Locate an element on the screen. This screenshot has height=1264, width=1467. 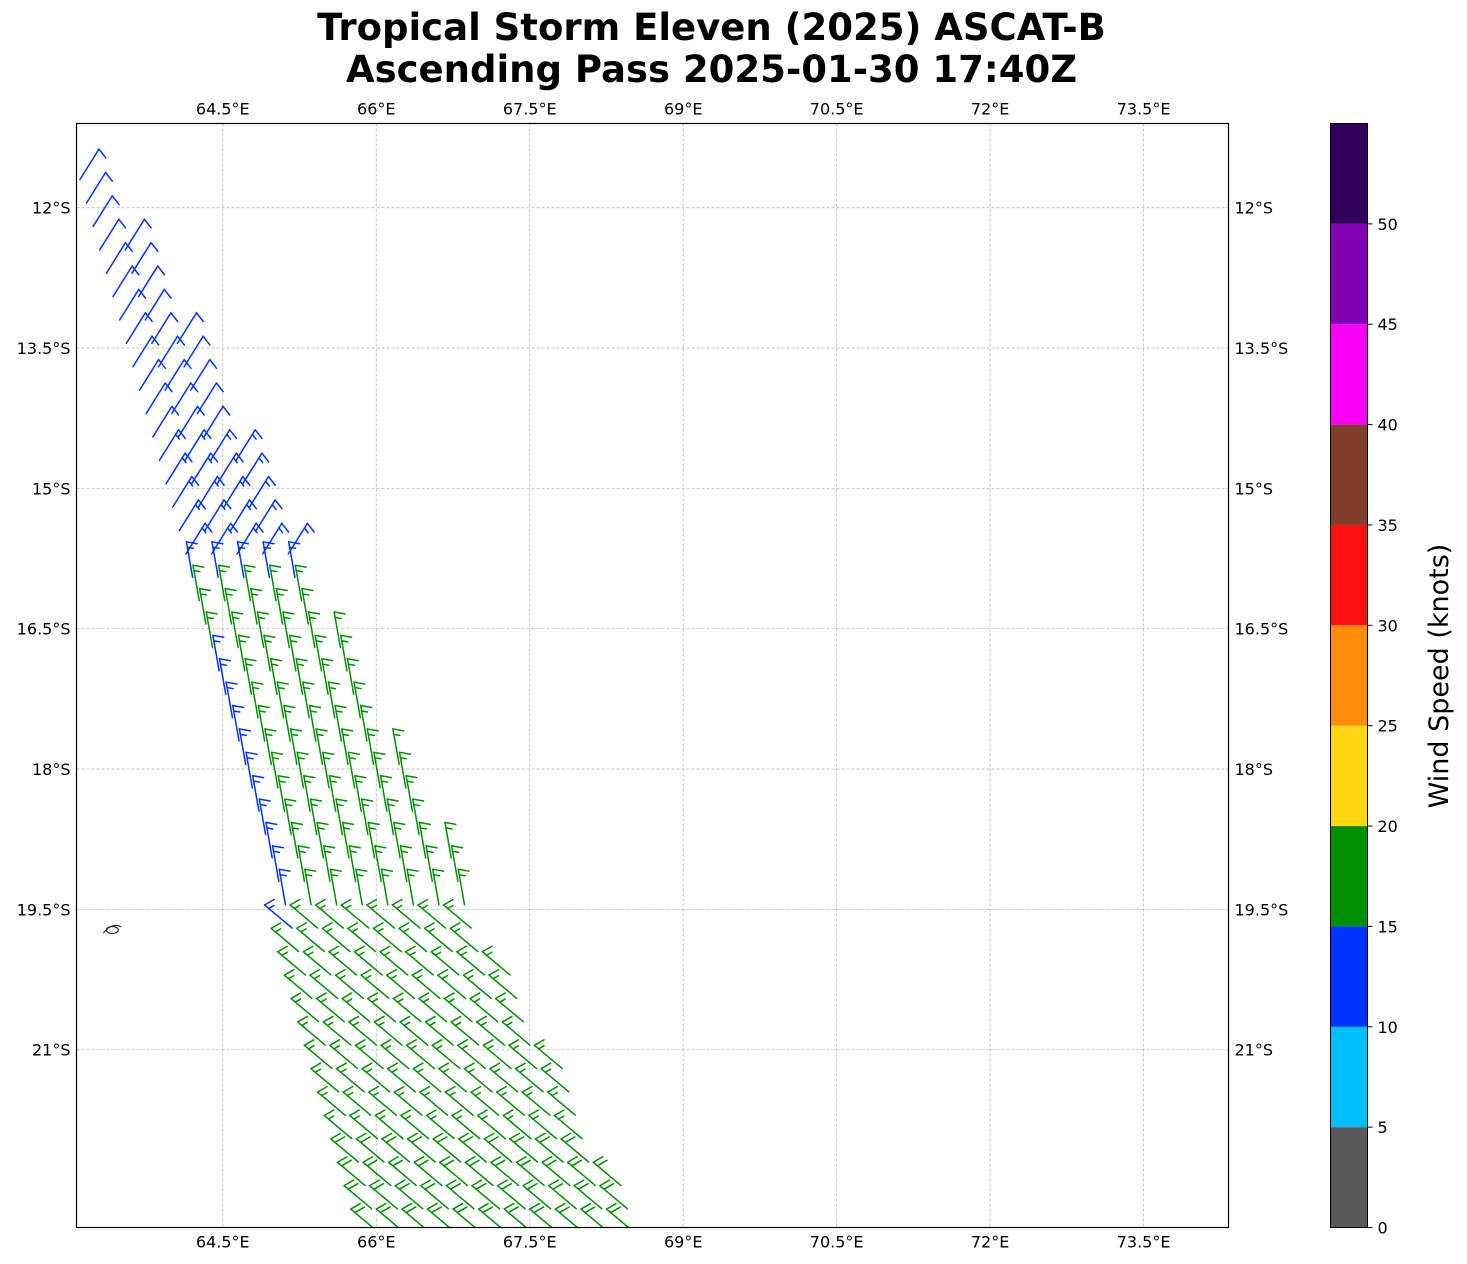
chart-title-line2: Ascending Pass 2025-01-30 17:40Z is located at coordinates (711, 69).